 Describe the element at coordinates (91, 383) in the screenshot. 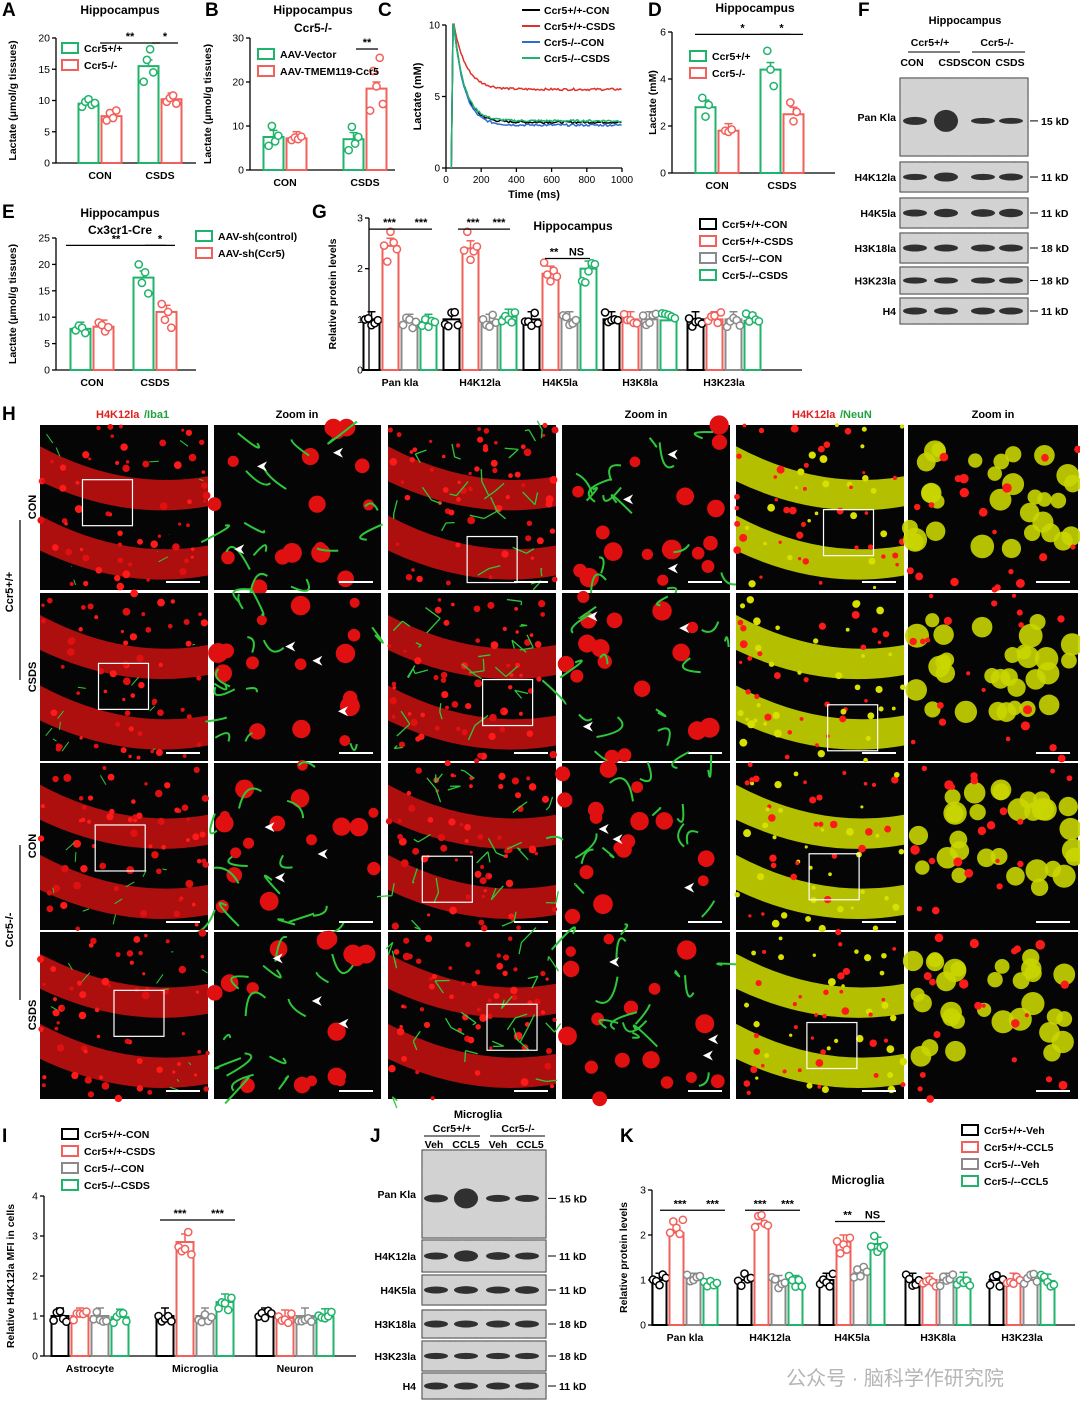

I see `category-label: CON` at that location.